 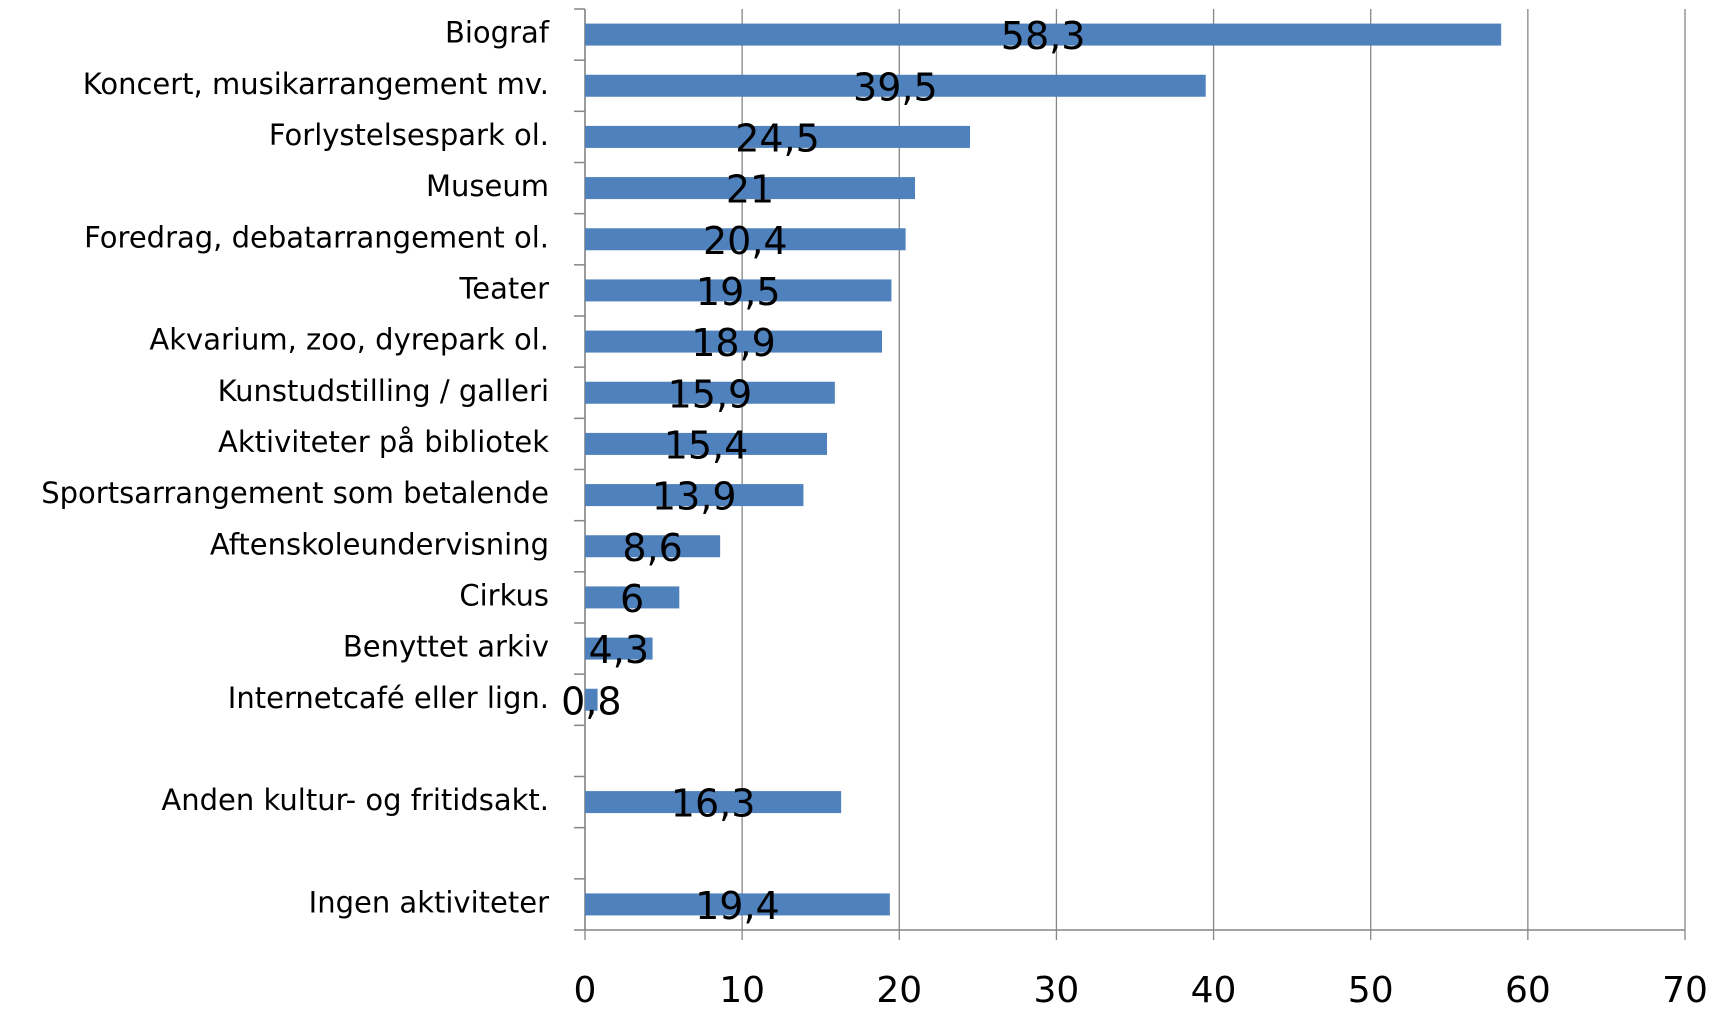 I want to click on y-tick-label: Kunstudstilling / galleri, so click(x=383, y=391).